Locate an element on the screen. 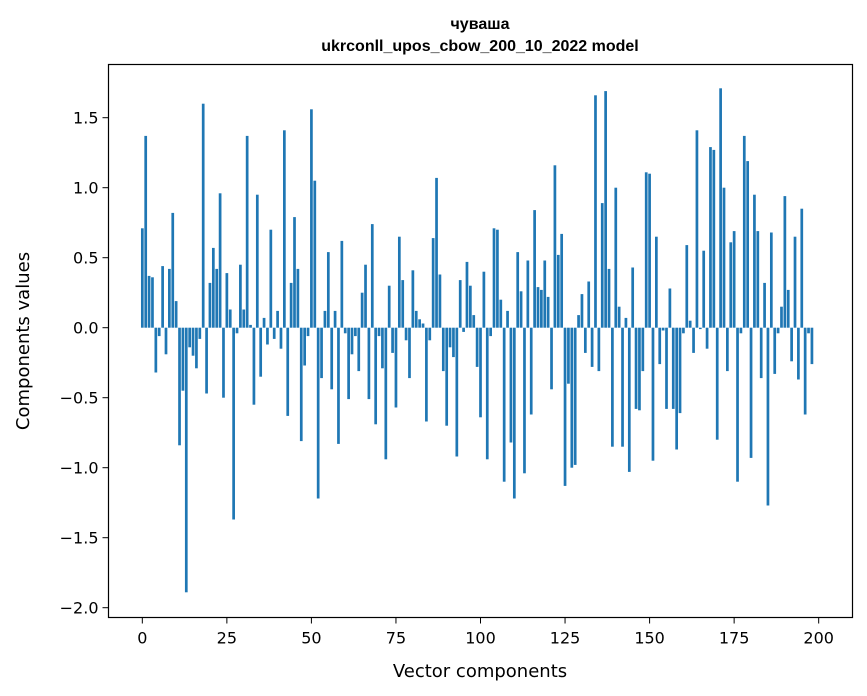 This screenshot has width=867, height=696. y-tick-label: 0.0 is located at coordinates (85, 328).